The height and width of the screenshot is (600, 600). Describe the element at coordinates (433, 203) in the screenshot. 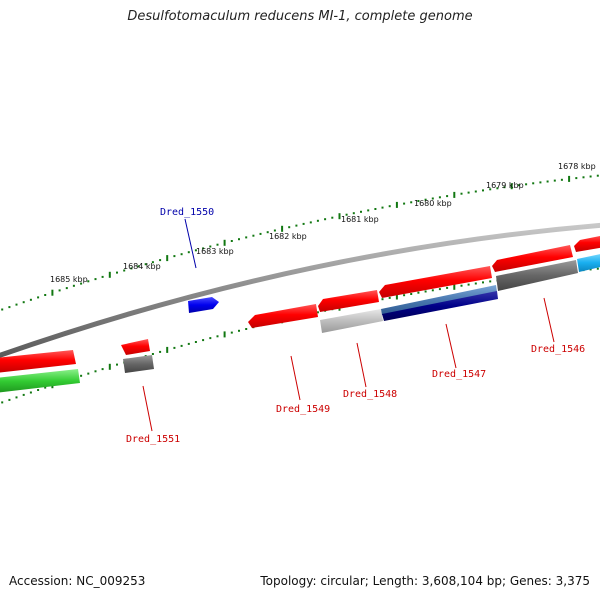

I see `kbp-label-1680: 1680 kbp` at that location.